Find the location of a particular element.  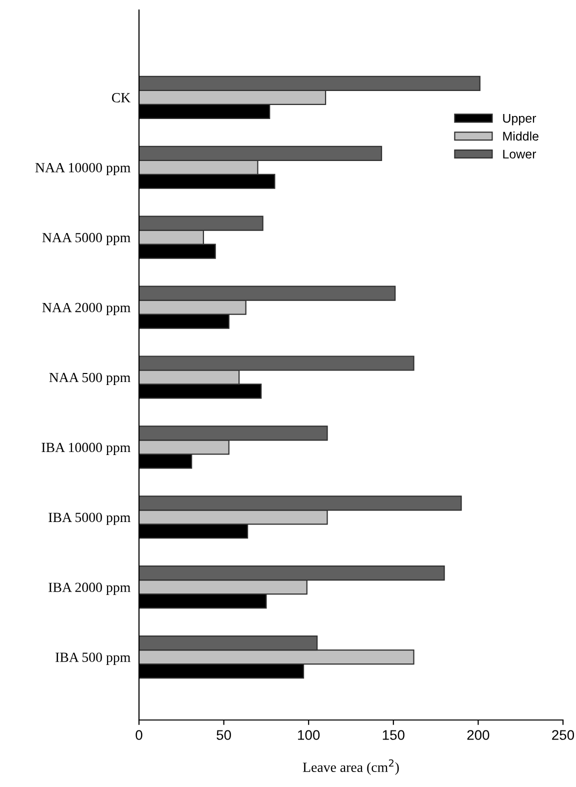

legend-label: Middle is located at coordinates (520, 136).